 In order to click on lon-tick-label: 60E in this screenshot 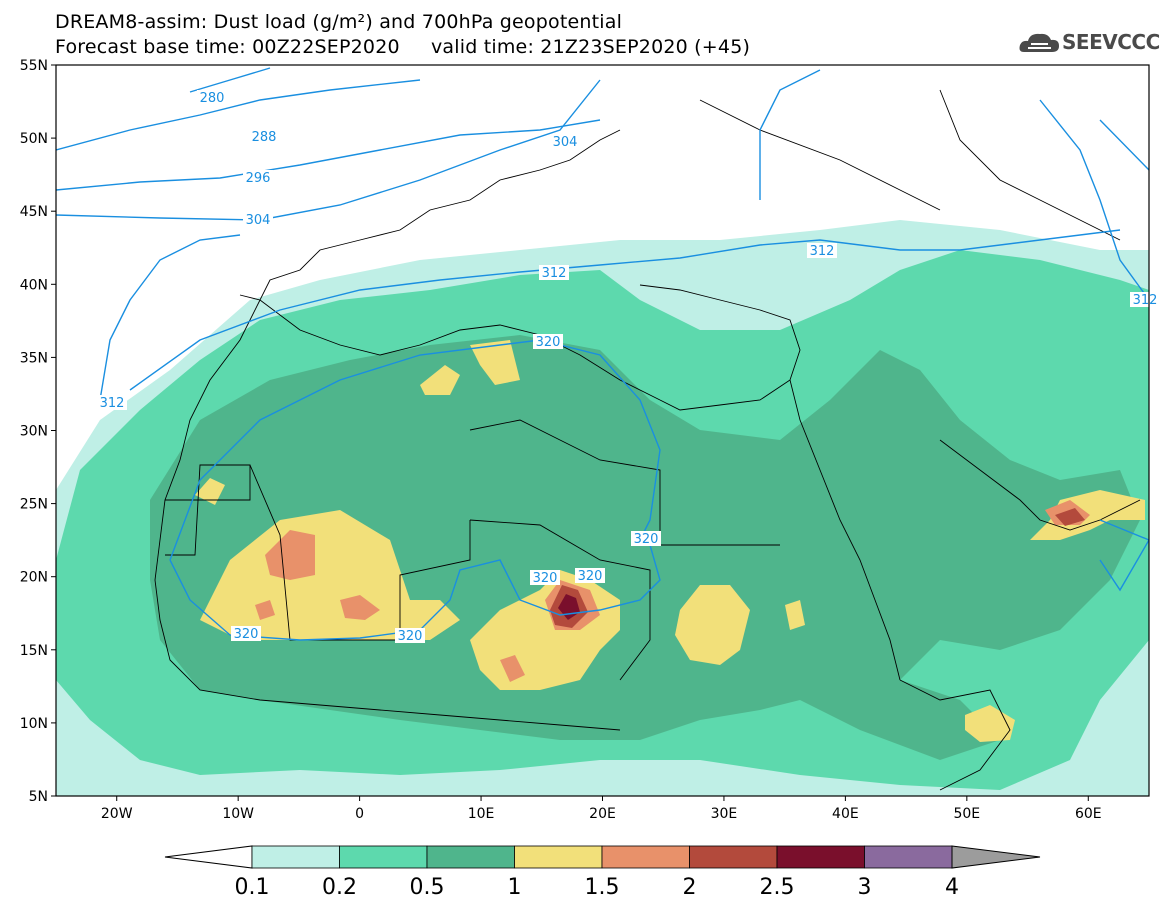, I will do `click(1088, 814)`.